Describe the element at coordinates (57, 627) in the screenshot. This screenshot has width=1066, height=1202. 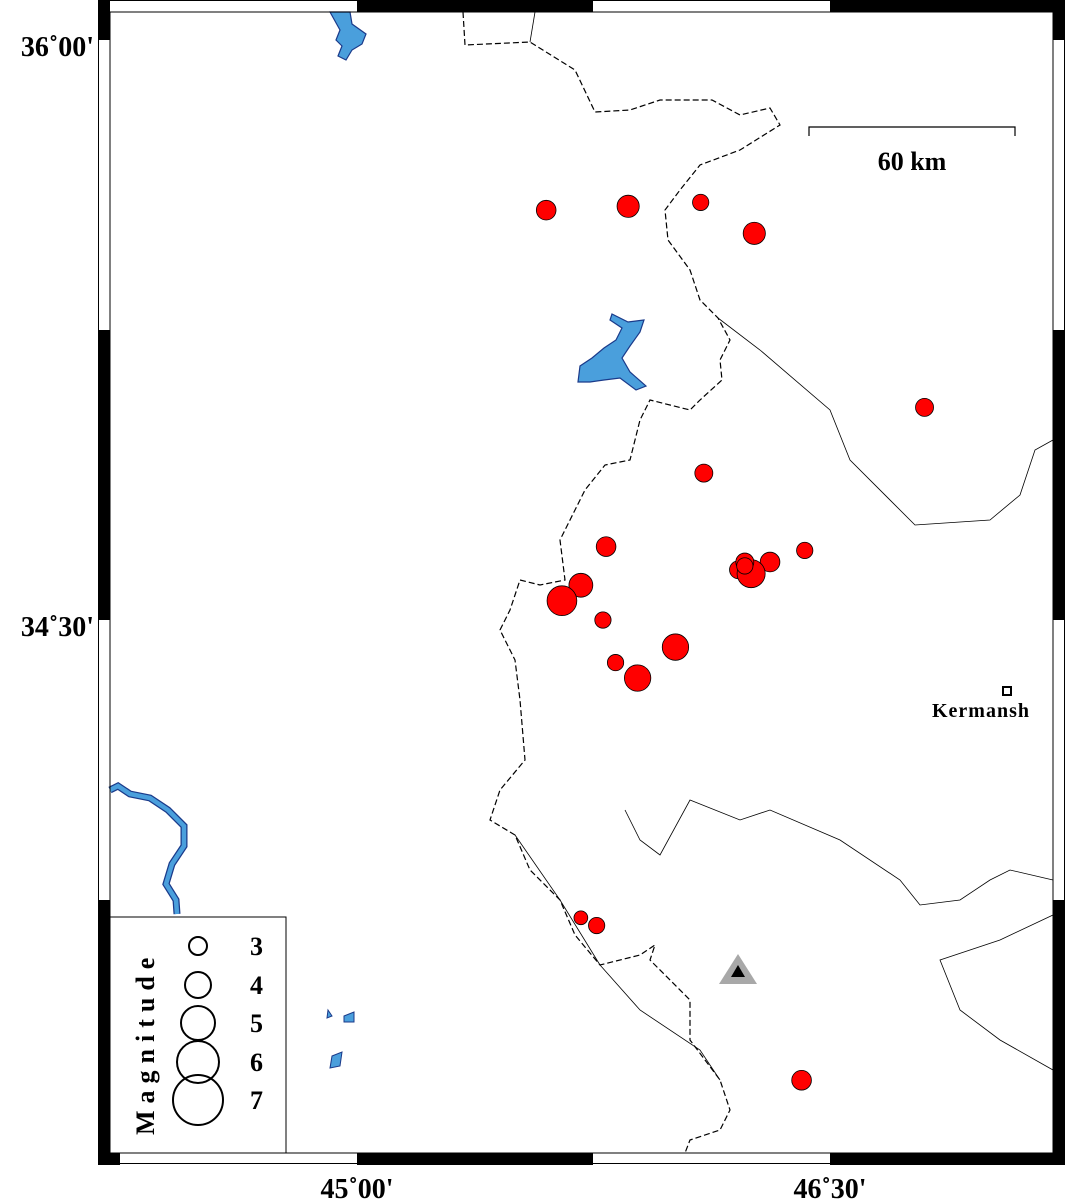
I see `lat-label-34-30: 34˚30'` at that location.